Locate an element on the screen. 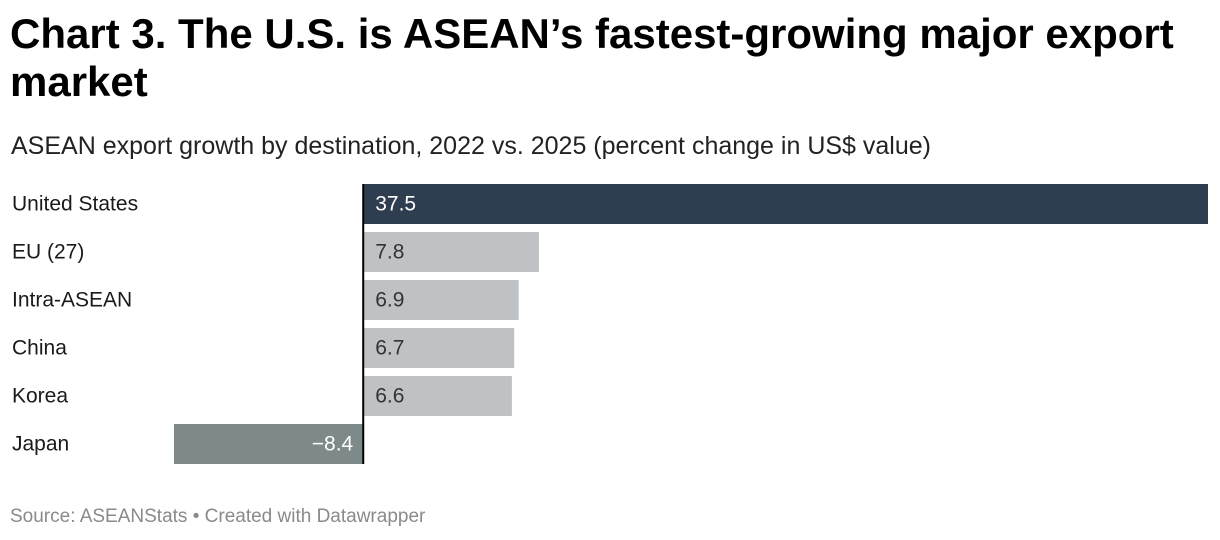 This screenshot has height=540, width=1220. source-text: Source: ASEANStats is located at coordinates (99, 516).